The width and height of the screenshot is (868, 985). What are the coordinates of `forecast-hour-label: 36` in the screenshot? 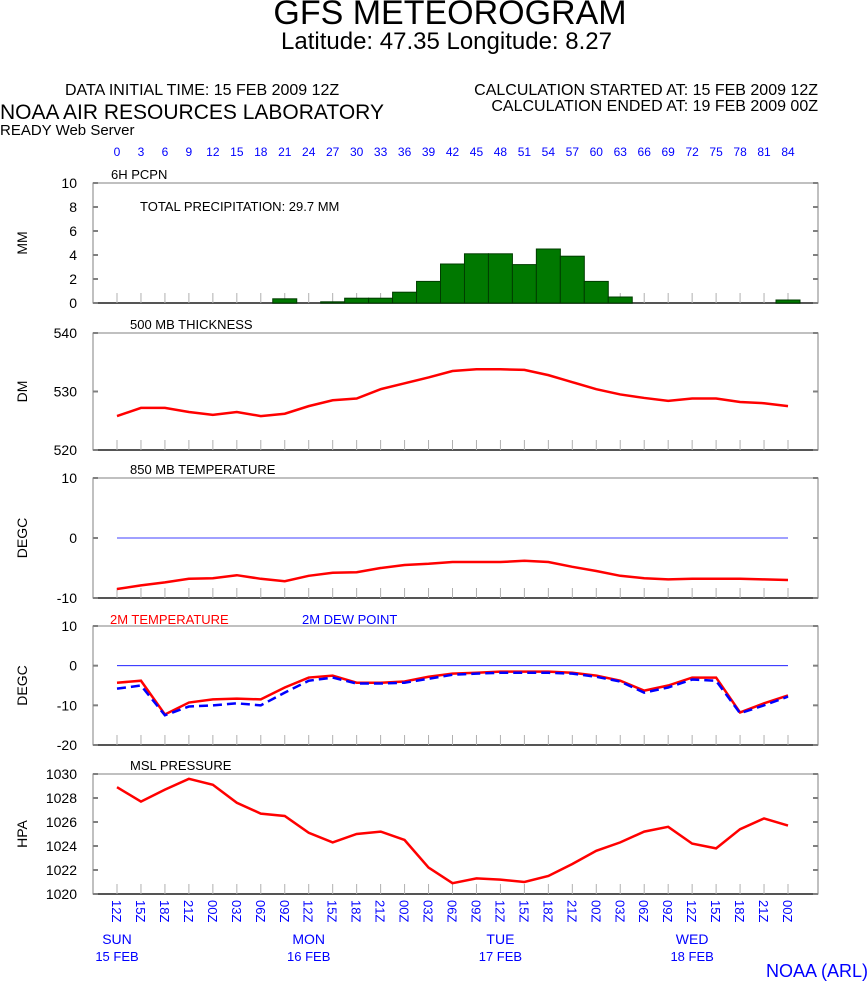 It's located at (405, 152).